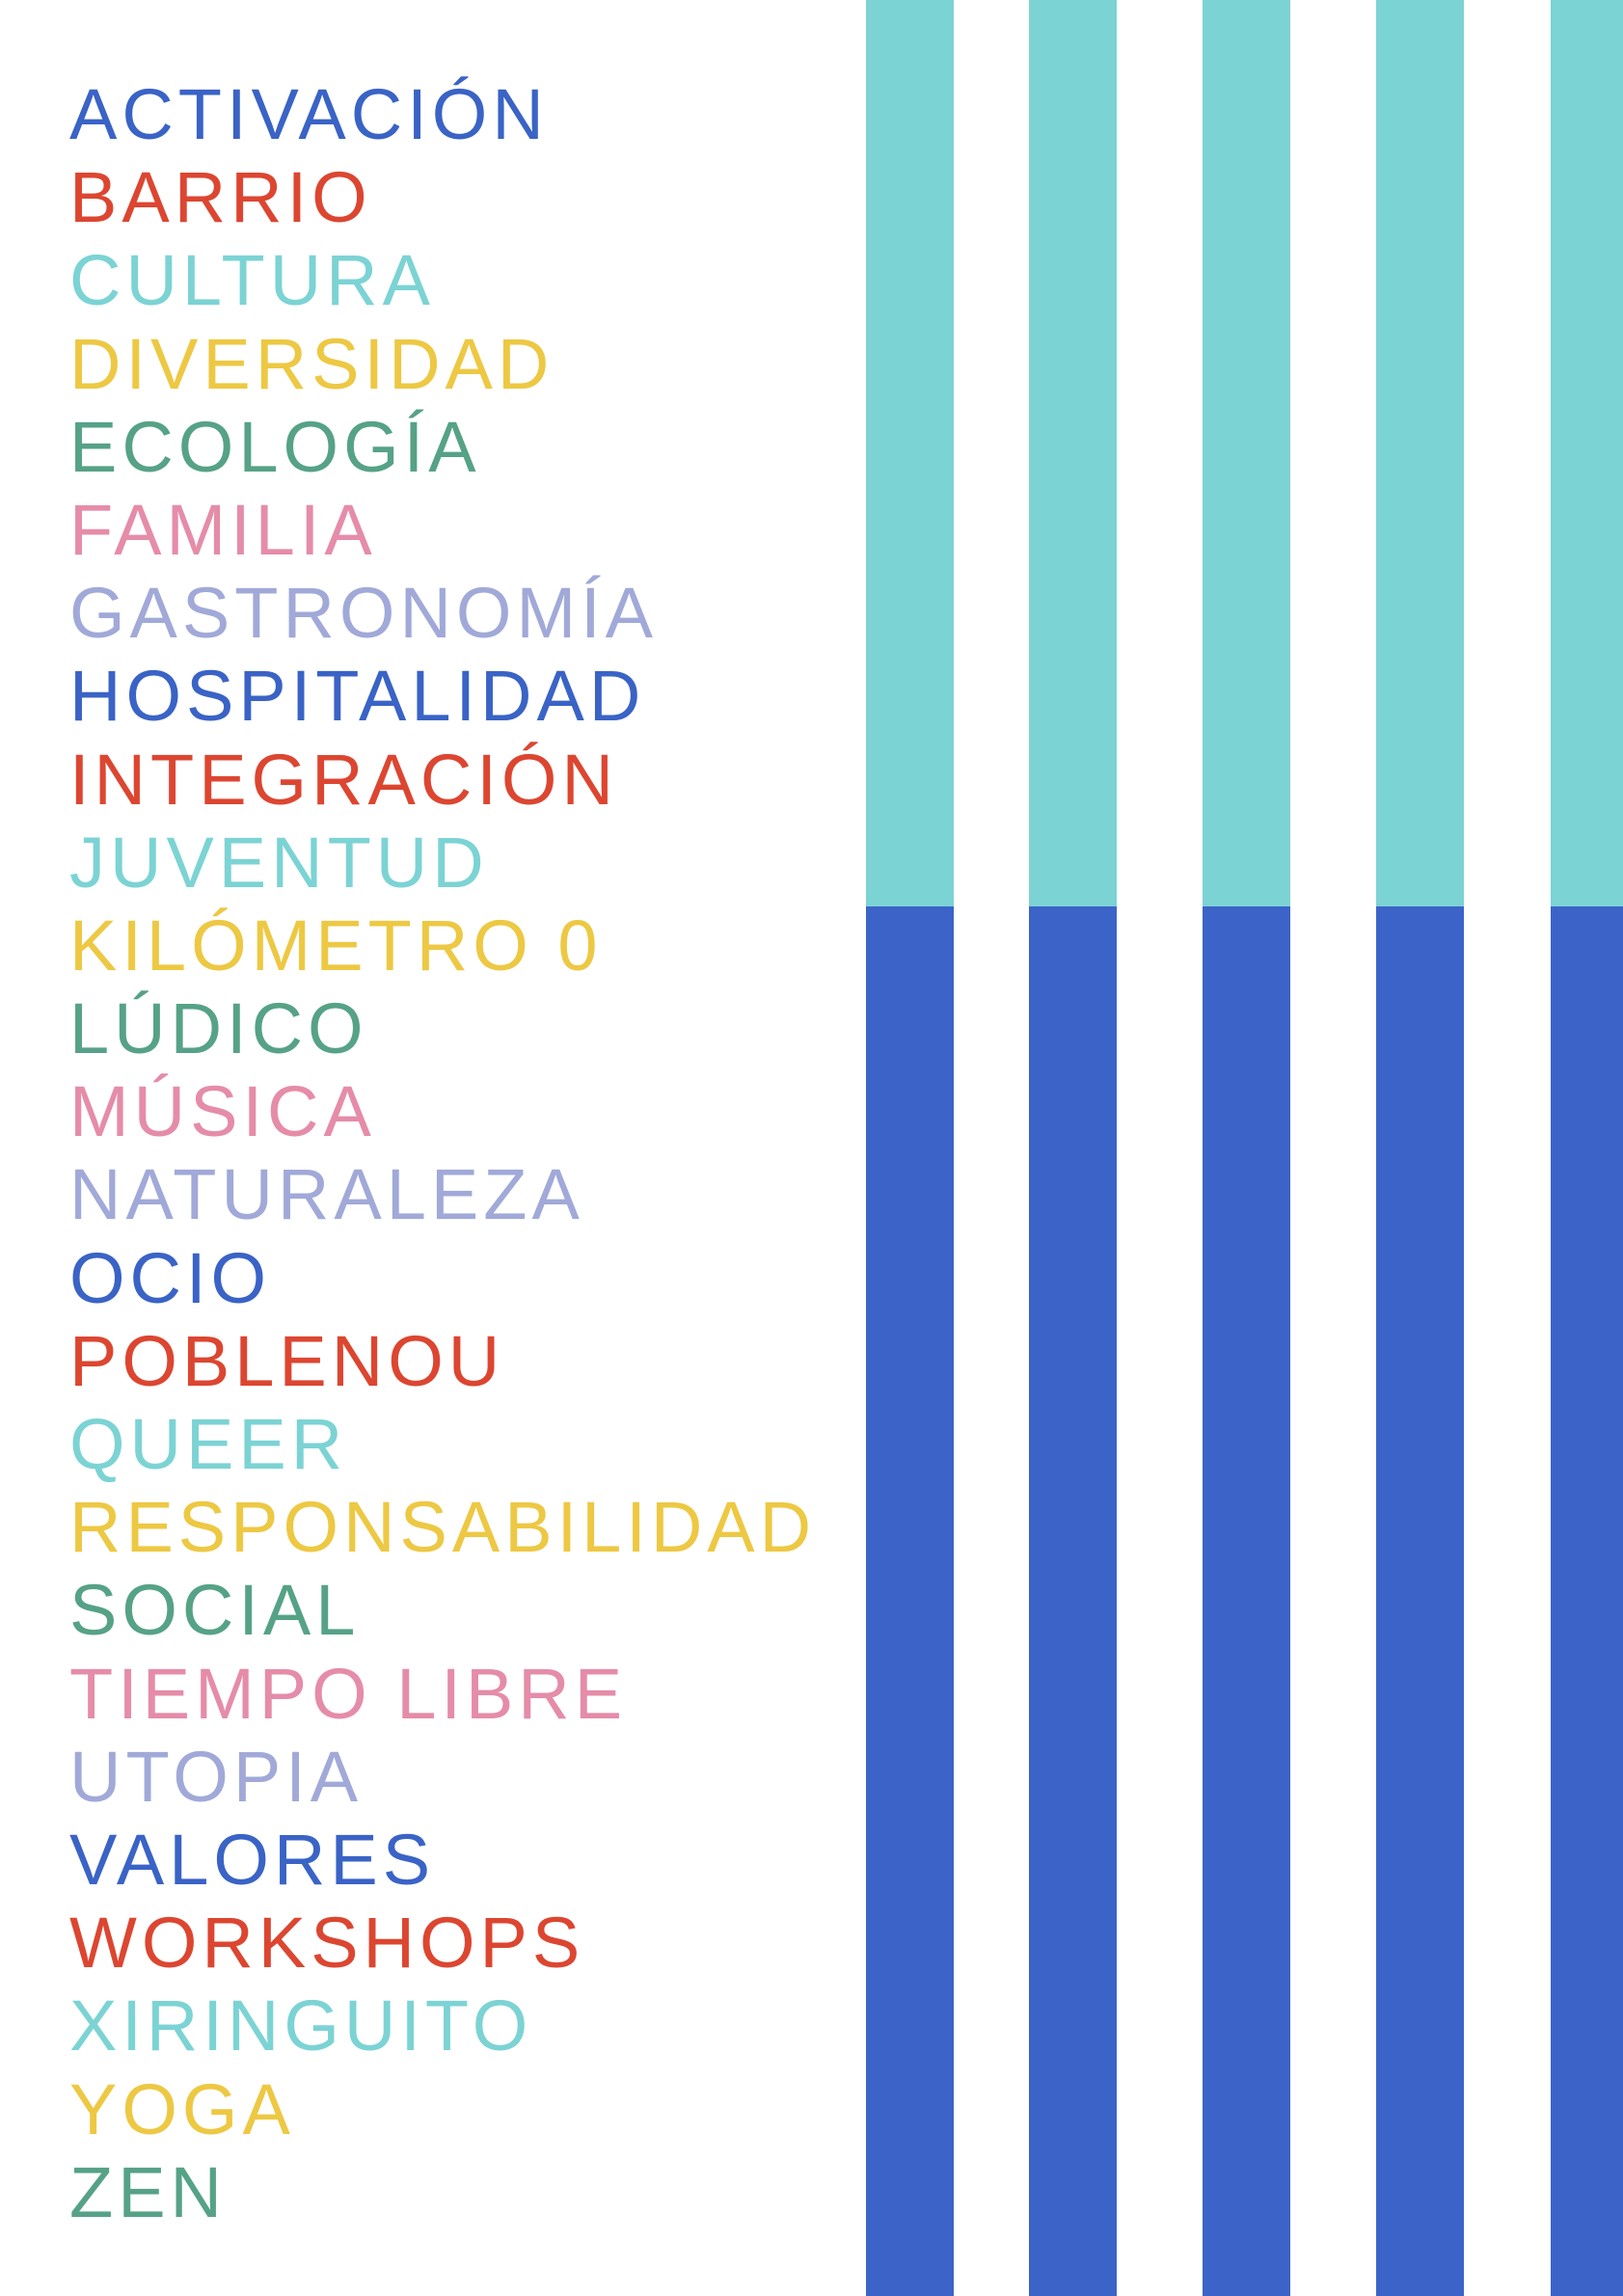 This screenshot has width=1623, height=2296. Describe the element at coordinates (343, 779) in the screenshot. I see `word-item: INTEGRACIÓN` at that location.